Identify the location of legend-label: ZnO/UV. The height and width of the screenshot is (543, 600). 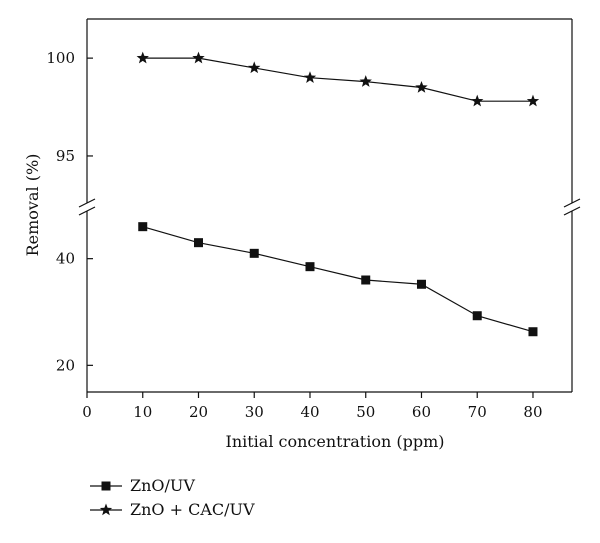
(162, 485).